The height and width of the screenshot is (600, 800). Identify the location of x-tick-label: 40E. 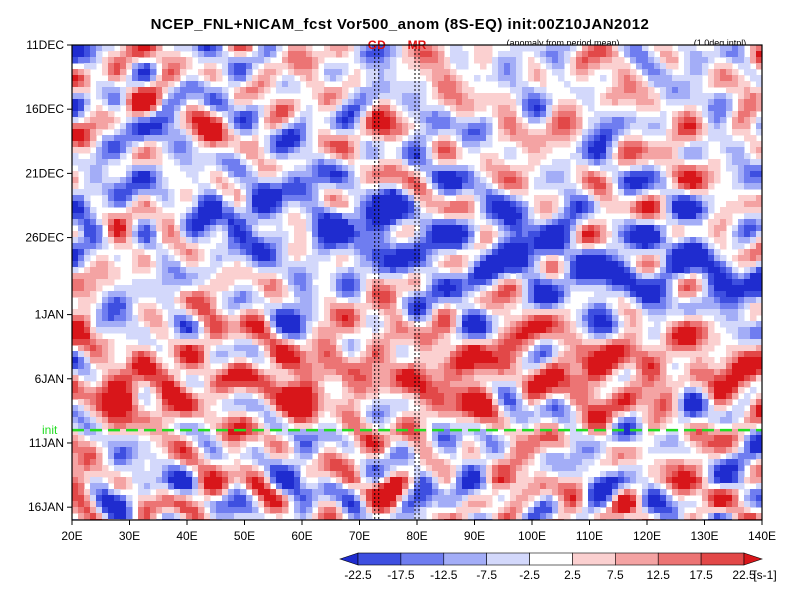
(186, 536).